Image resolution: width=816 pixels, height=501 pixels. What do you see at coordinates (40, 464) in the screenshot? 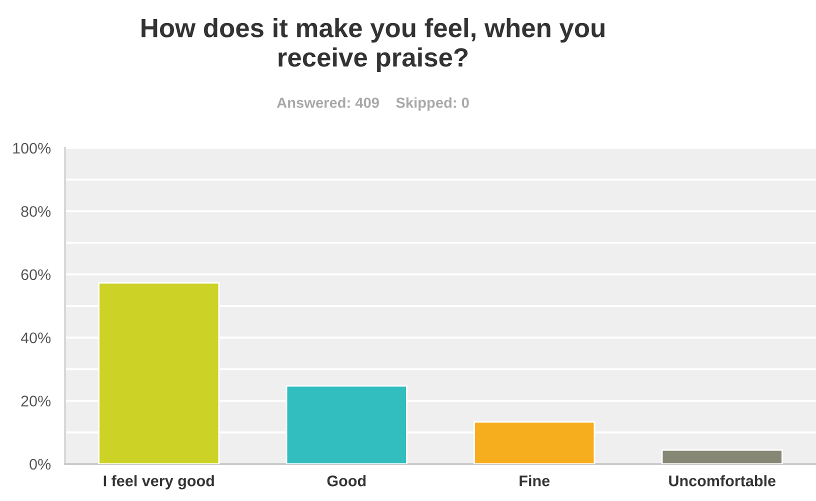
I see `y-tick-label: 0%` at bounding box center [40, 464].